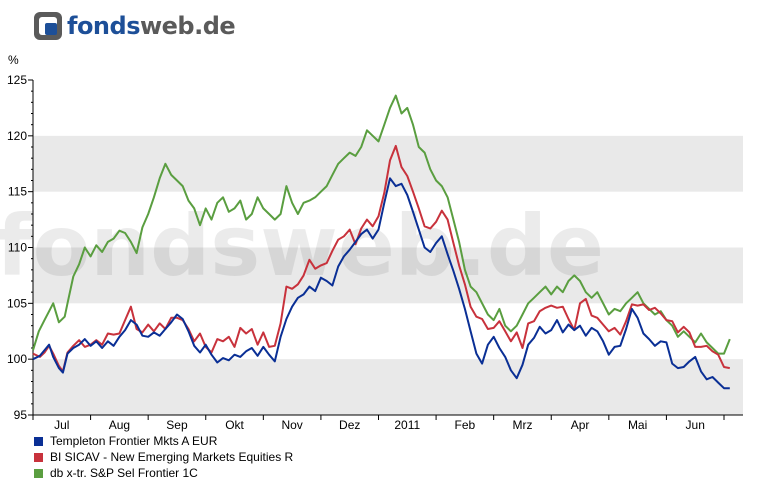 Image resolution: width=775 pixels, height=480 pixels. Describe the element at coordinates (234, 425) in the screenshot. I see `x-tick-label: Okt` at that location.